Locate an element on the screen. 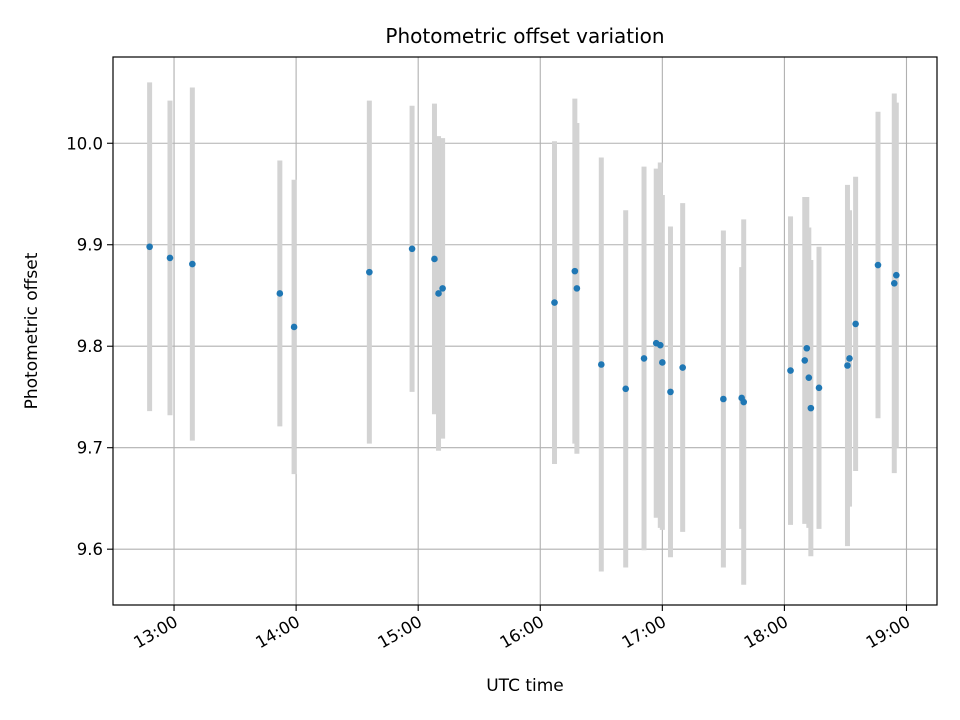 The image size is (960, 720). x-tick-label: 18:00 is located at coordinates (766, 632).